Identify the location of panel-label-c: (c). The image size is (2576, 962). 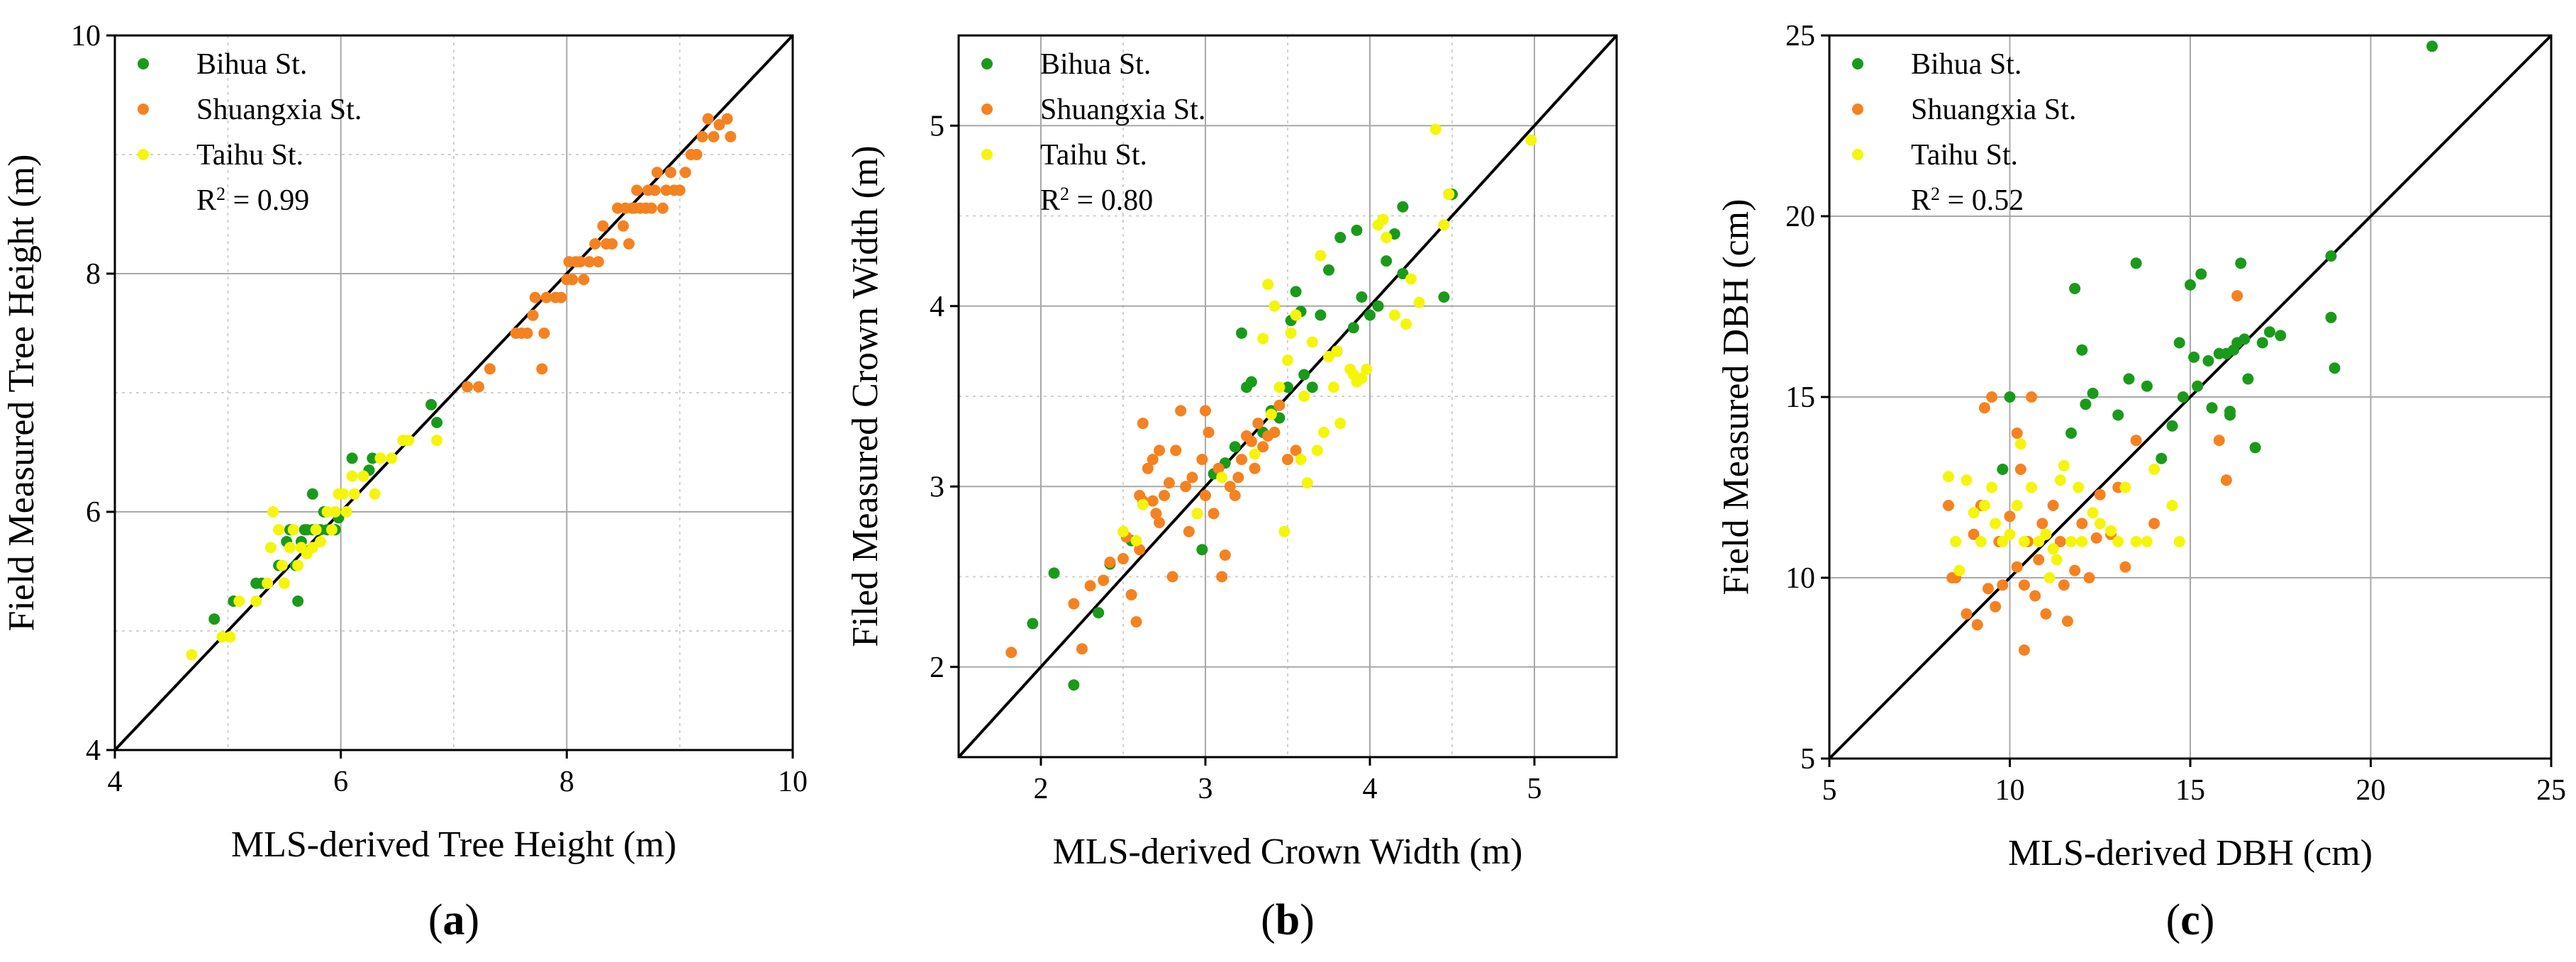
(2190, 920).